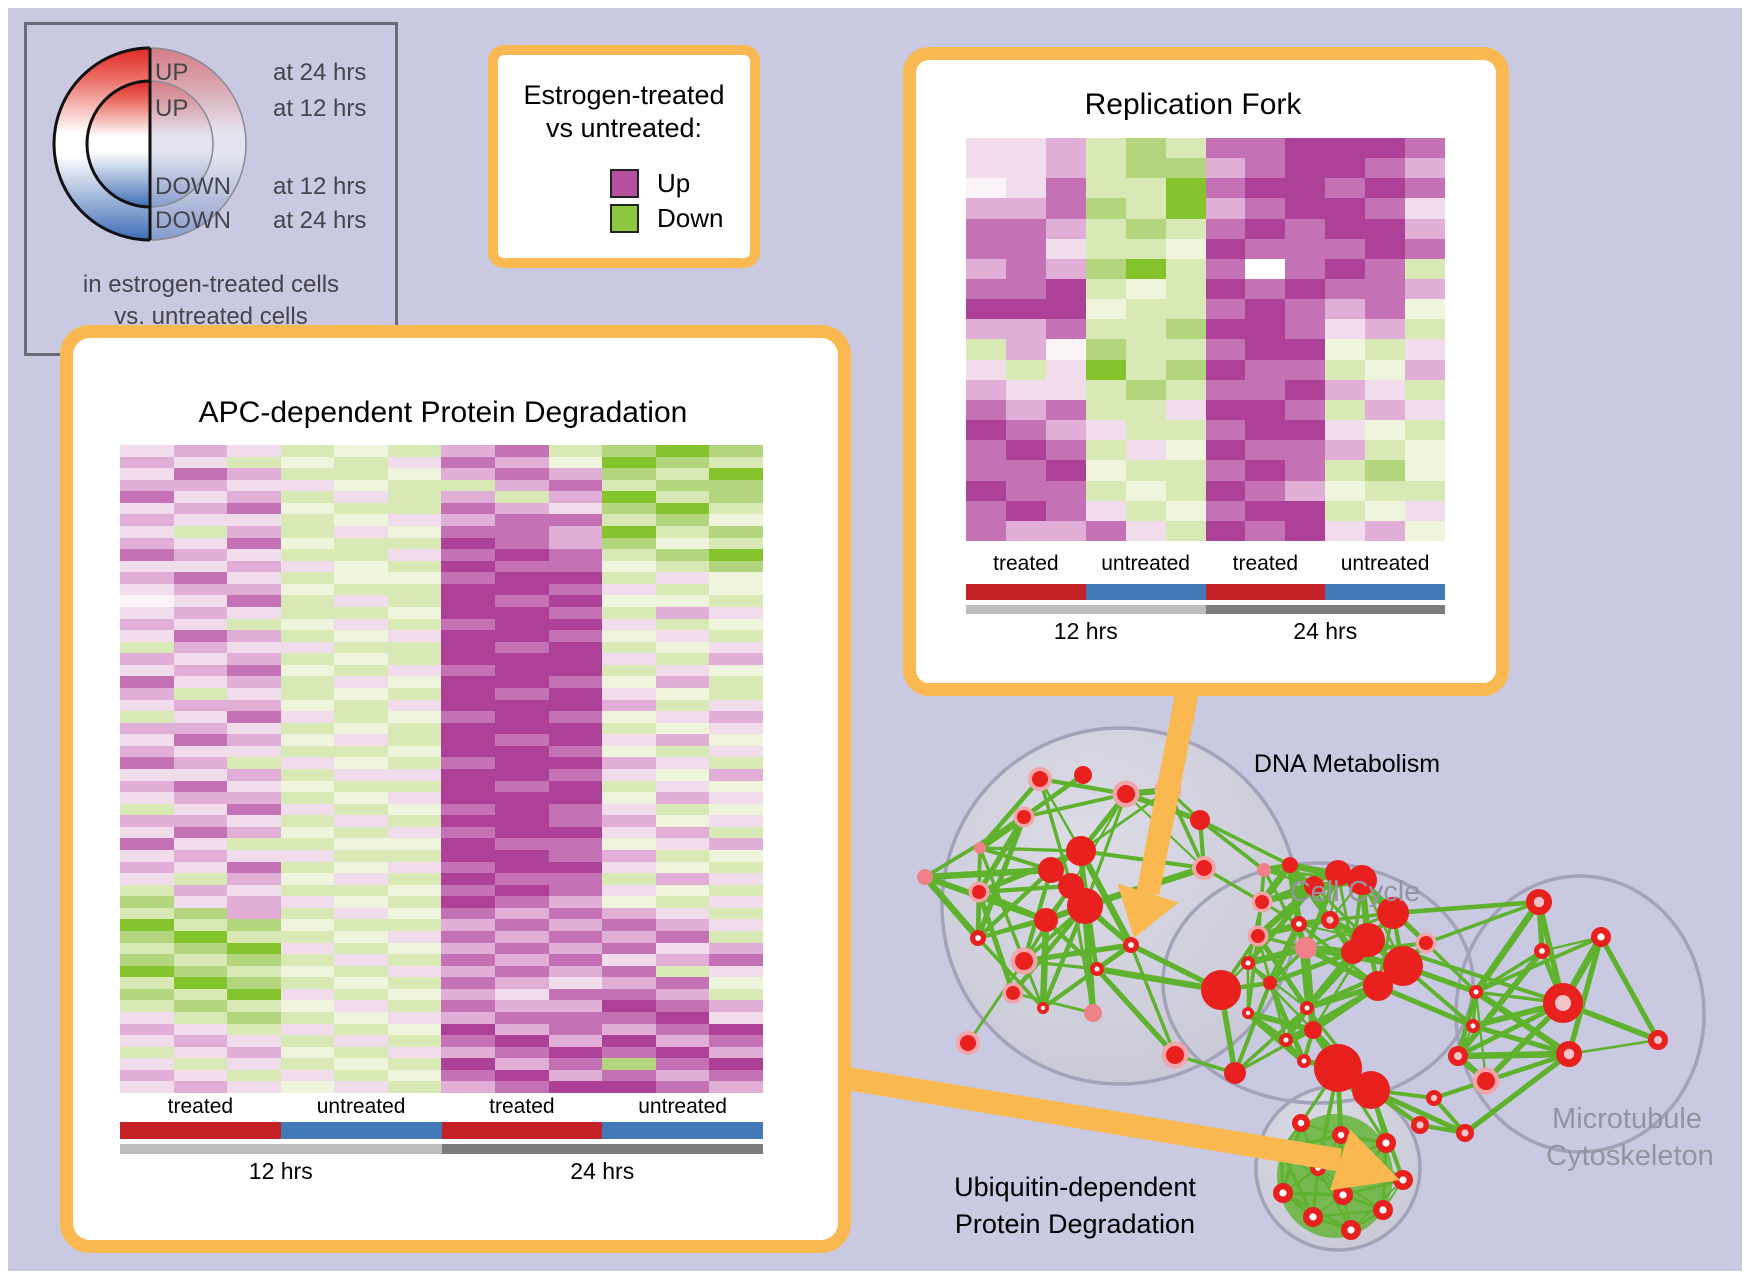  What do you see at coordinates (624, 156) in the screenshot?
I see `updown-legend-box: Estrogen-treated vs untreated: Up Down` at bounding box center [624, 156].